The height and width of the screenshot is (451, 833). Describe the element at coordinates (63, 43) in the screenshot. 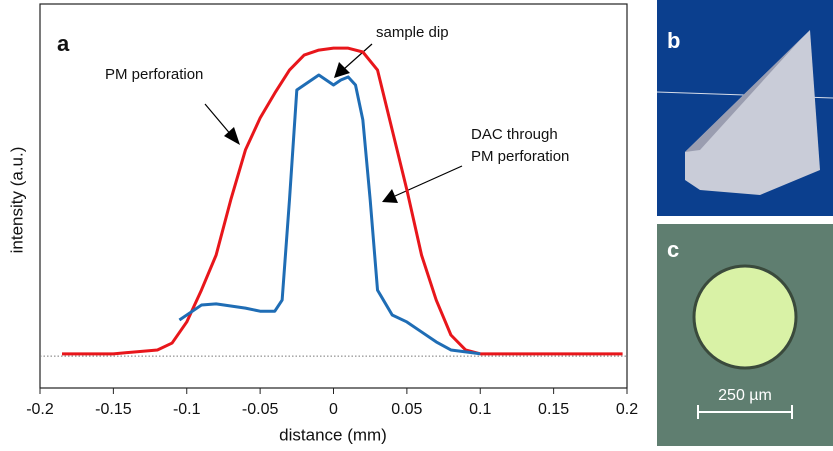

I see `panel-label: a` at that location.